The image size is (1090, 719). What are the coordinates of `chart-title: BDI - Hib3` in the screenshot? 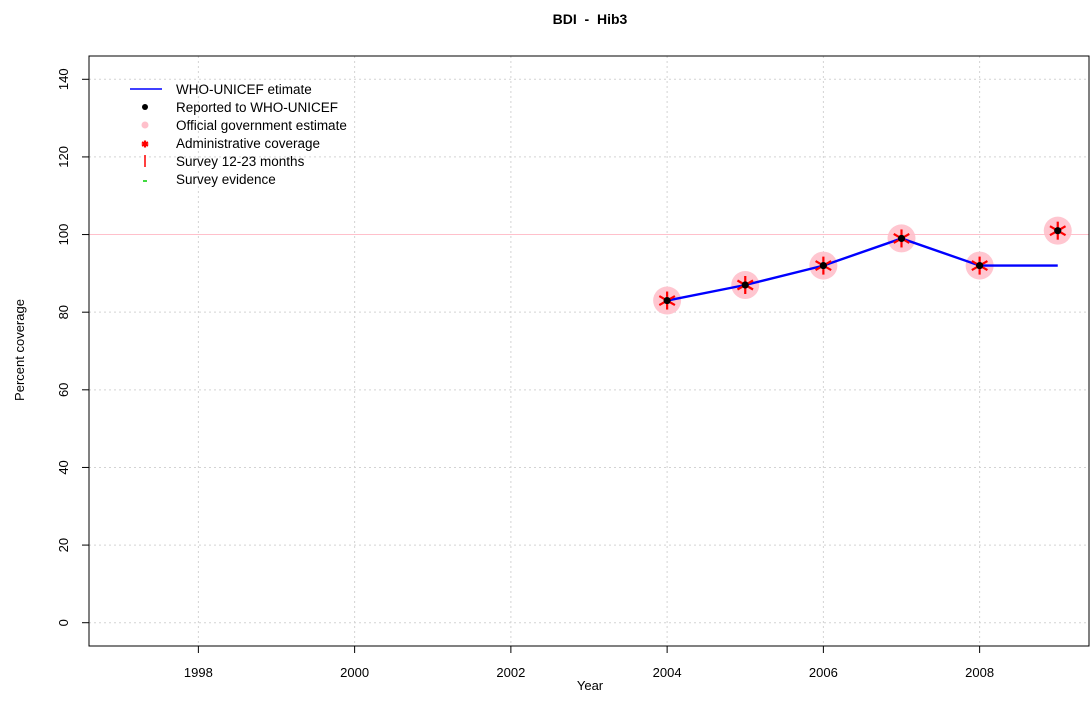 It's located at (590, 19).